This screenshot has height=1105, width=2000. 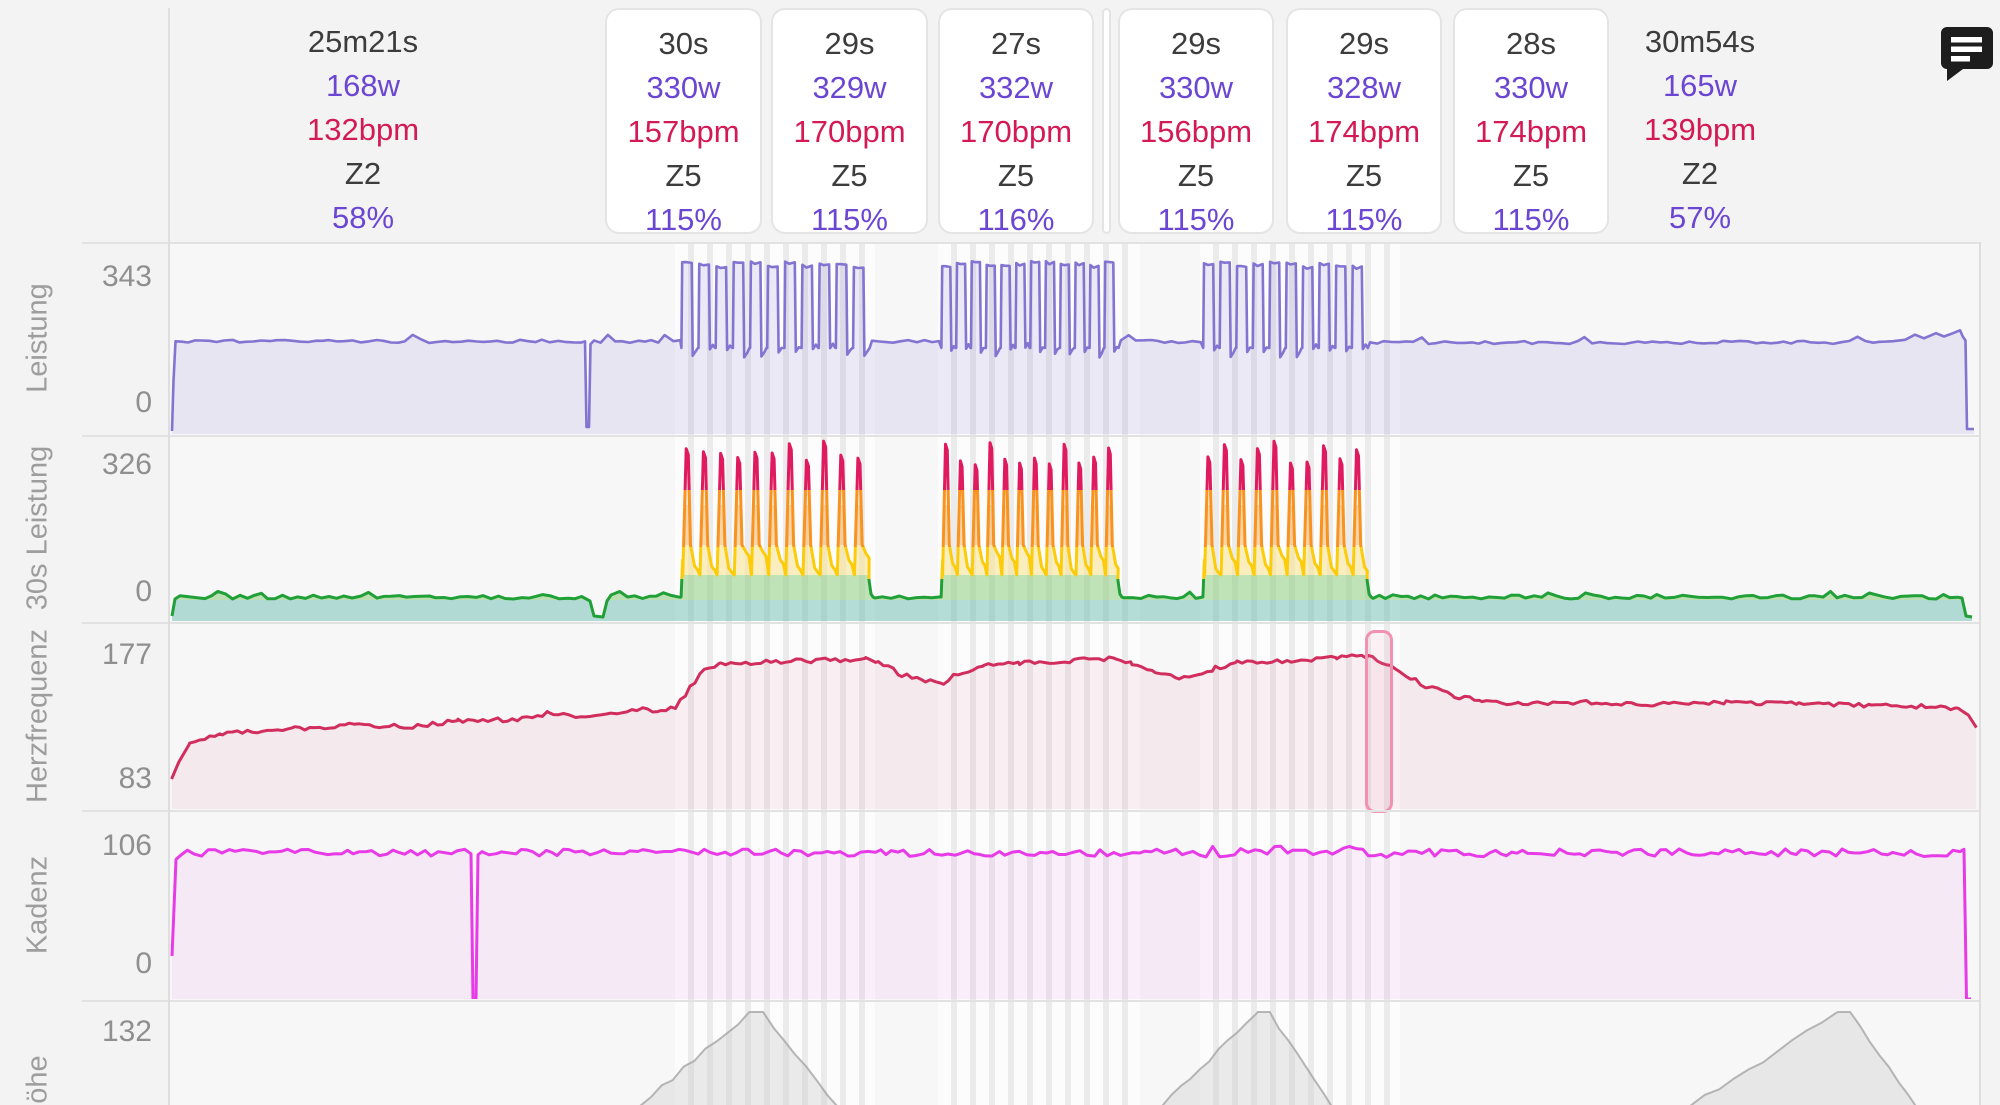 I want to click on comments-button, so click(x=1966, y=54).